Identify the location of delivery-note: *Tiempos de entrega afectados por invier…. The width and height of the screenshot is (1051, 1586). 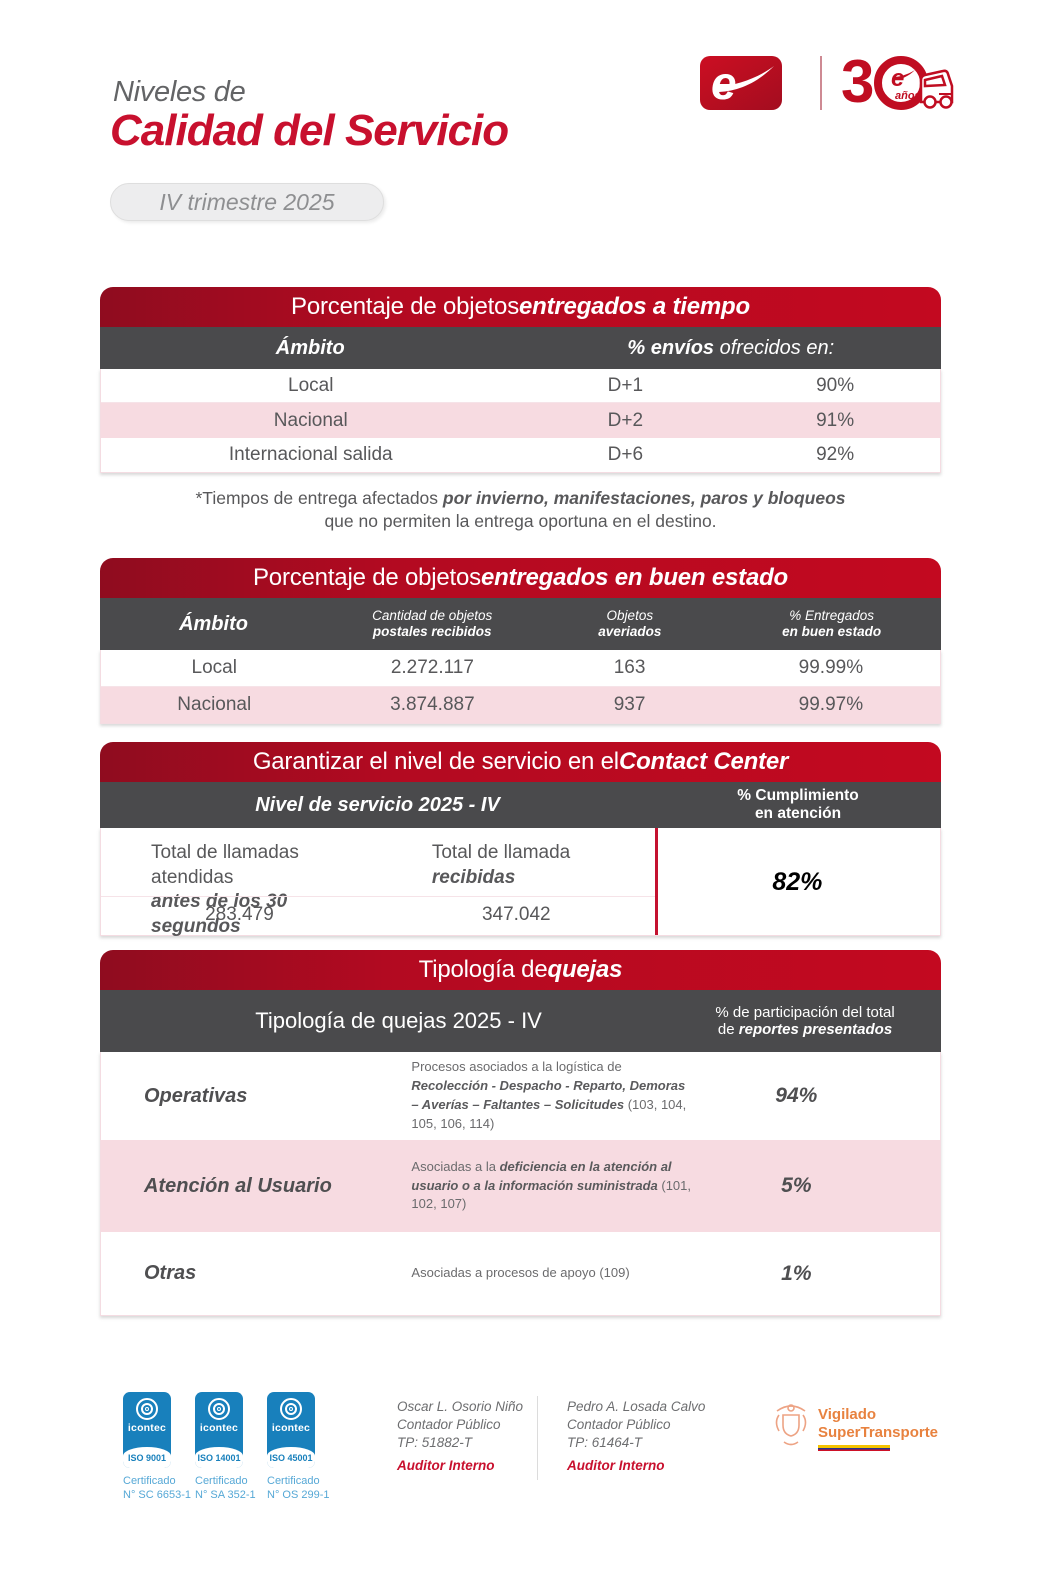
(520, 510).